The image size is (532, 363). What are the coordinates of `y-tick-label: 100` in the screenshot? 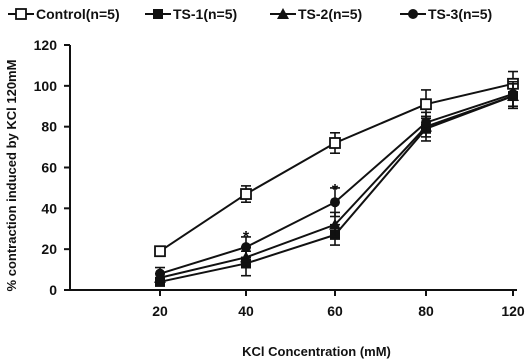 It's located at (46, 86).